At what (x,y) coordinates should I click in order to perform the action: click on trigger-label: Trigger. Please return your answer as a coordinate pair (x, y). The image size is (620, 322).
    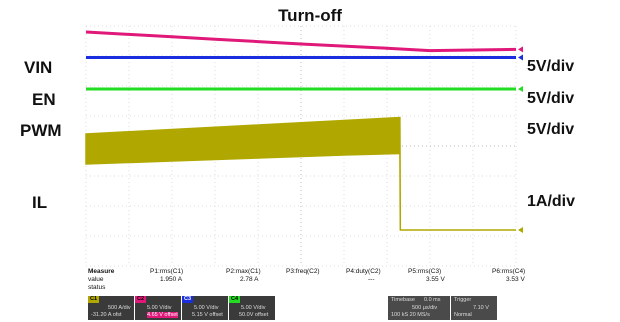
    Looking at the image, I should click on (463, 300).